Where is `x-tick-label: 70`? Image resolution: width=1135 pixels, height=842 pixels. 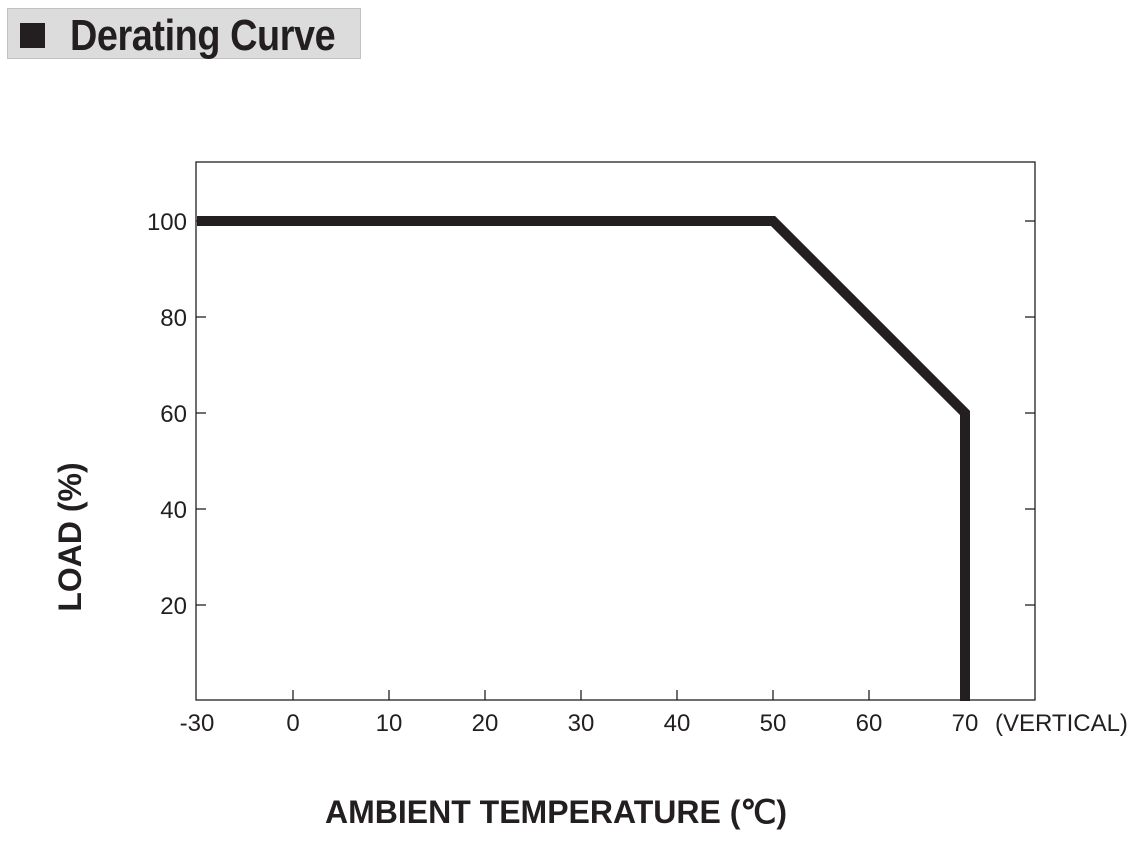
x-tick-label: 70 is located at coordinates (965, 723).